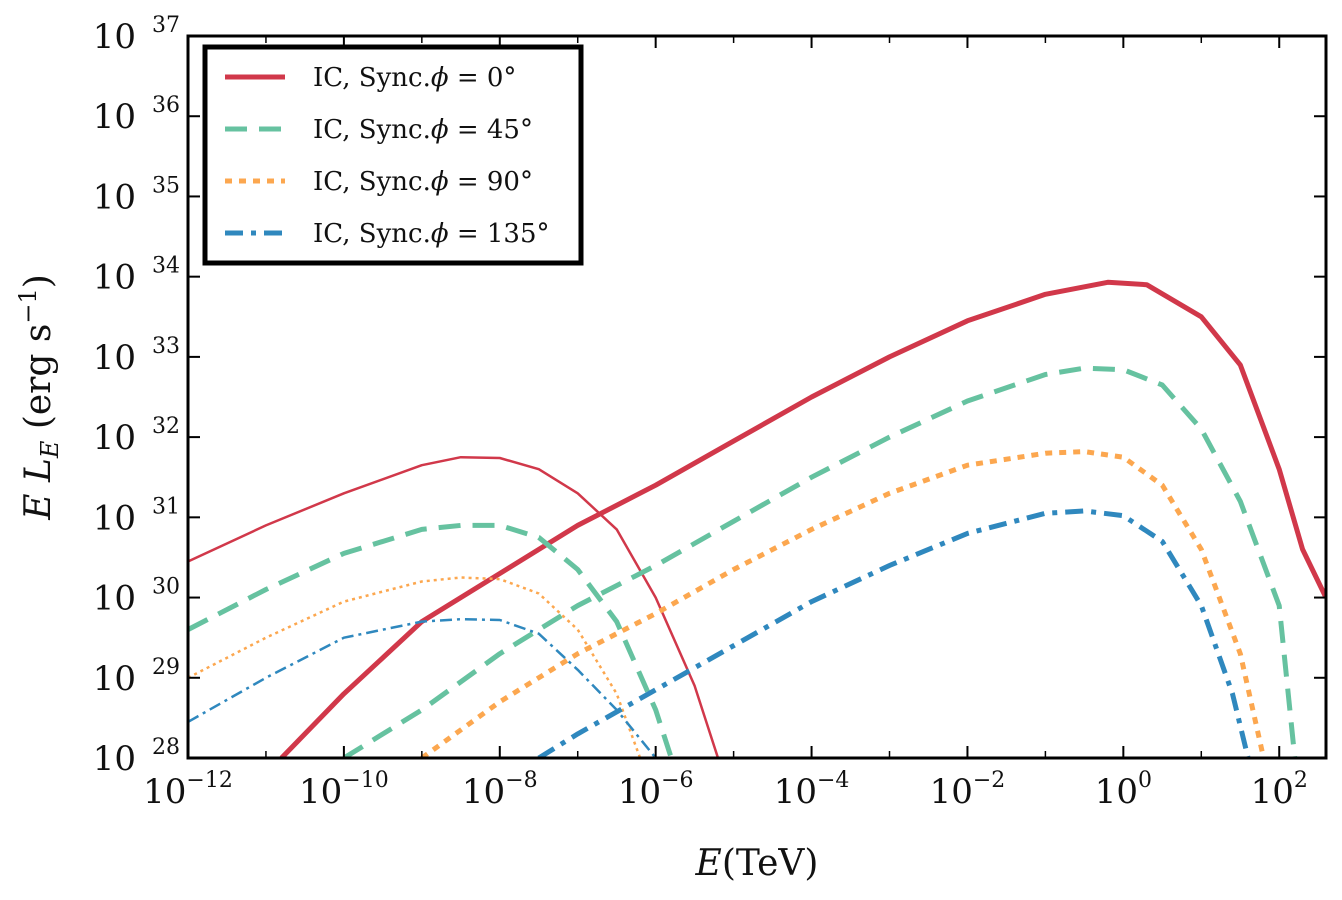 This screenshot has width=1342, height=900. I want to click on y-tick-label: 10 31, so click(136, 516).